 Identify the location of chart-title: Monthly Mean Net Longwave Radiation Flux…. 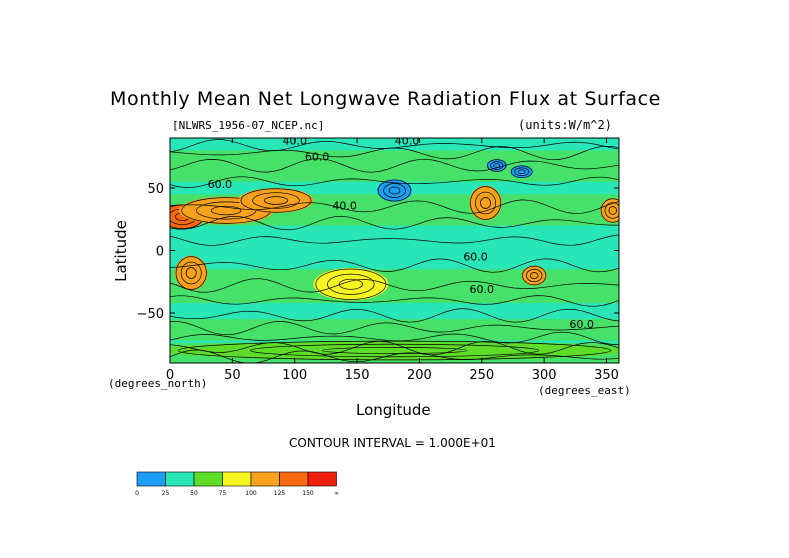
(385, 99).